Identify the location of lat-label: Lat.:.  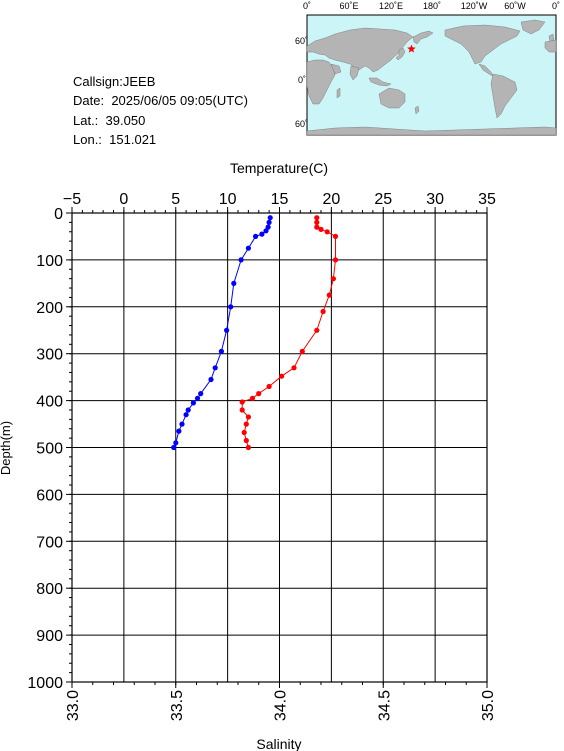
(86, 120).